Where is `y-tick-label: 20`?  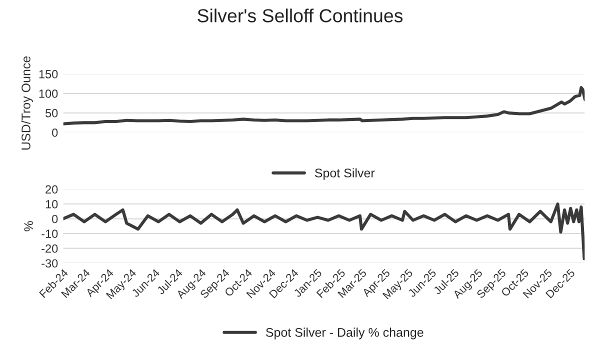
y-tick-label: 20 is located at coordinates (52, 189).